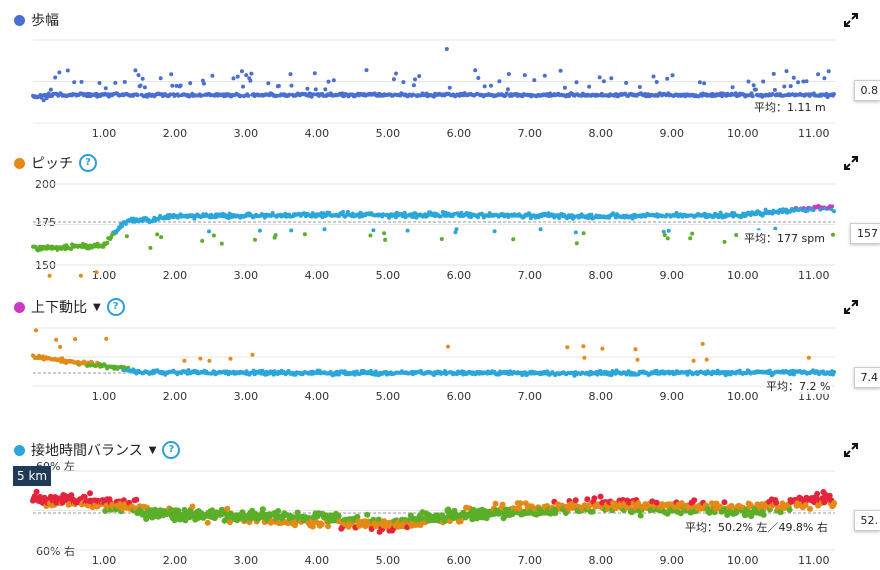 The height and width of the screenshot is (570, 880). Describe the element at coordinates (104, 560) in the screenshot. I see `x-tick-label: 1.00` at that location.